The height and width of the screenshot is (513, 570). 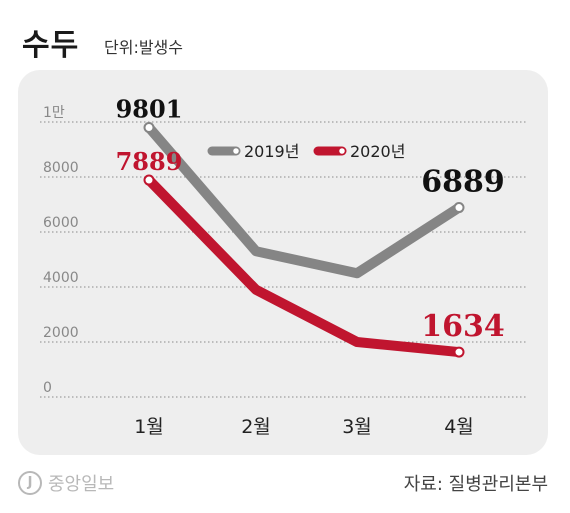 What do you see at coordinates (459, 427) in the screenshot?
I see `x-tick-label: 4월` at bounding box center [459, 427].